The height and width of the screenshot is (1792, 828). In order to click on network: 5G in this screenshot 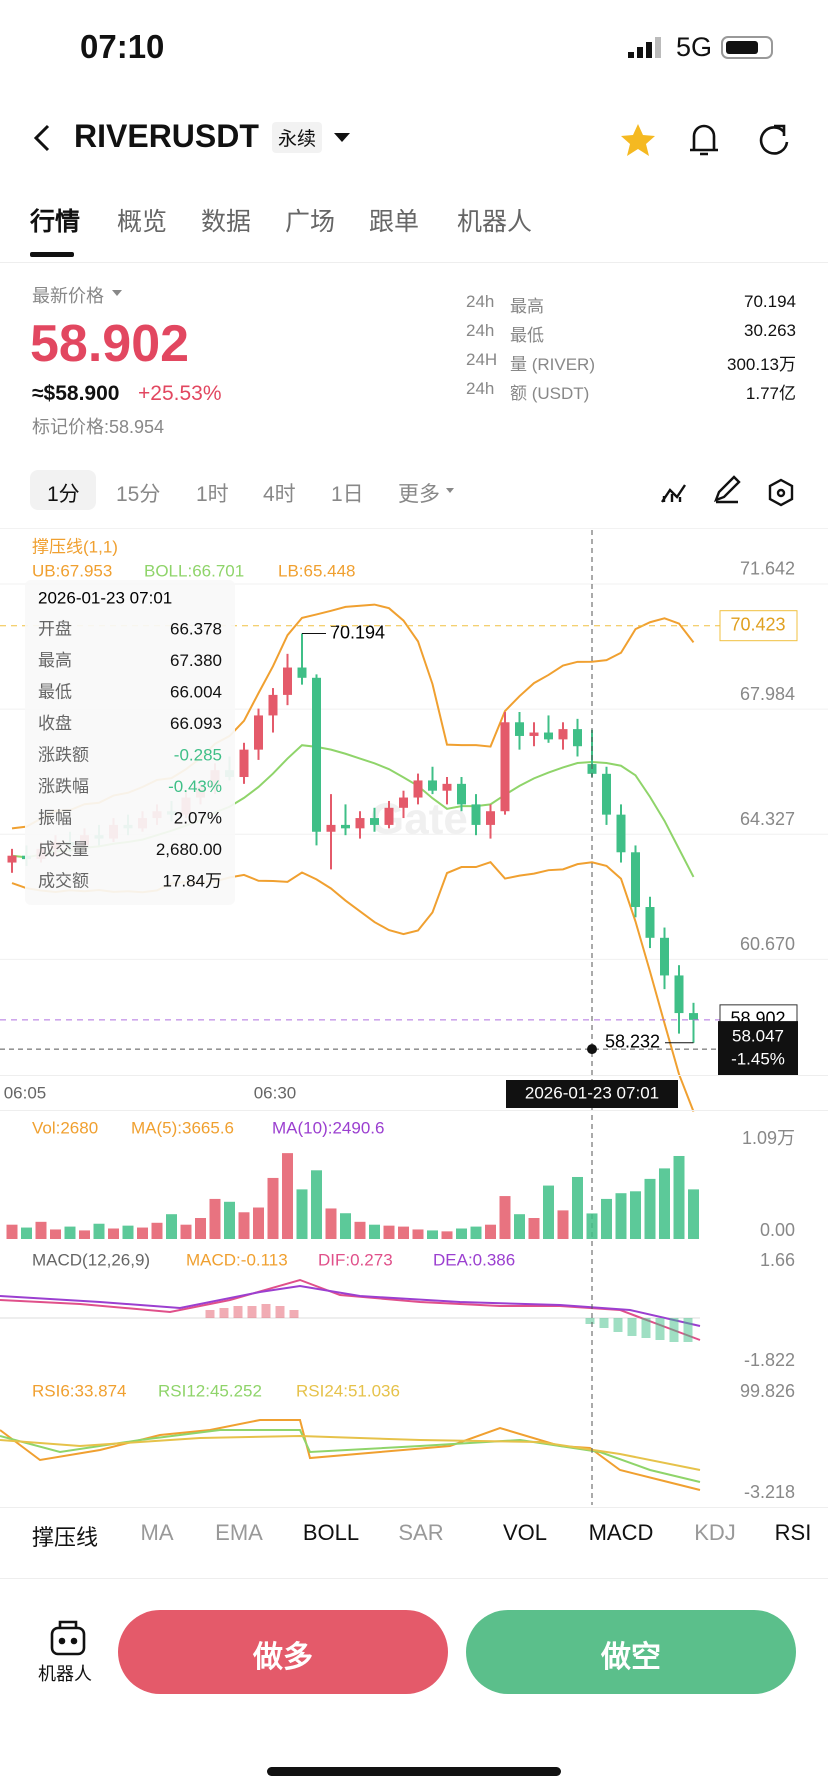, I will do `click(694, 47)`.